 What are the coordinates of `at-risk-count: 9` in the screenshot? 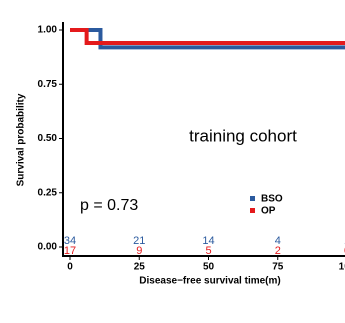 It's located at (139, 251).